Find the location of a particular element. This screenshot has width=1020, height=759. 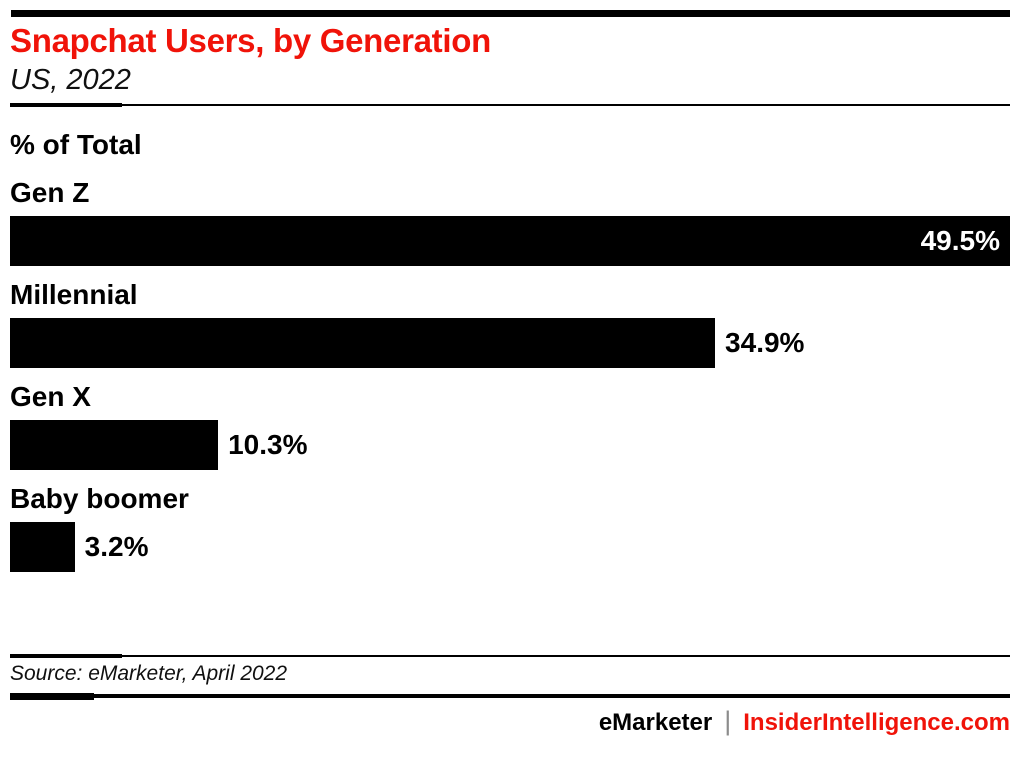

brand-insiderintelligence-link: InsiderIntelligence.com is located at coordinates (876, 722).